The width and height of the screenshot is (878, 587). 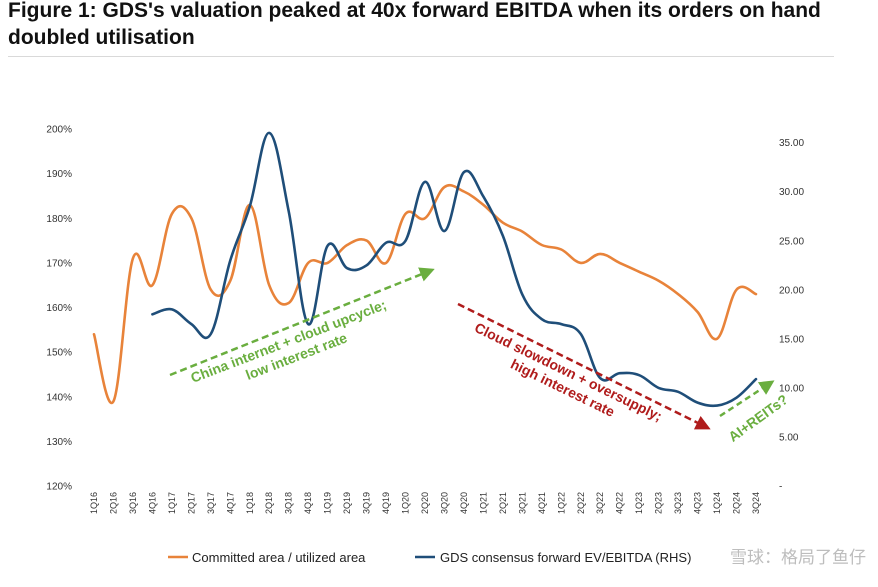 I want to click on left-axis-tick: 170%, so click(x=59, y=263).